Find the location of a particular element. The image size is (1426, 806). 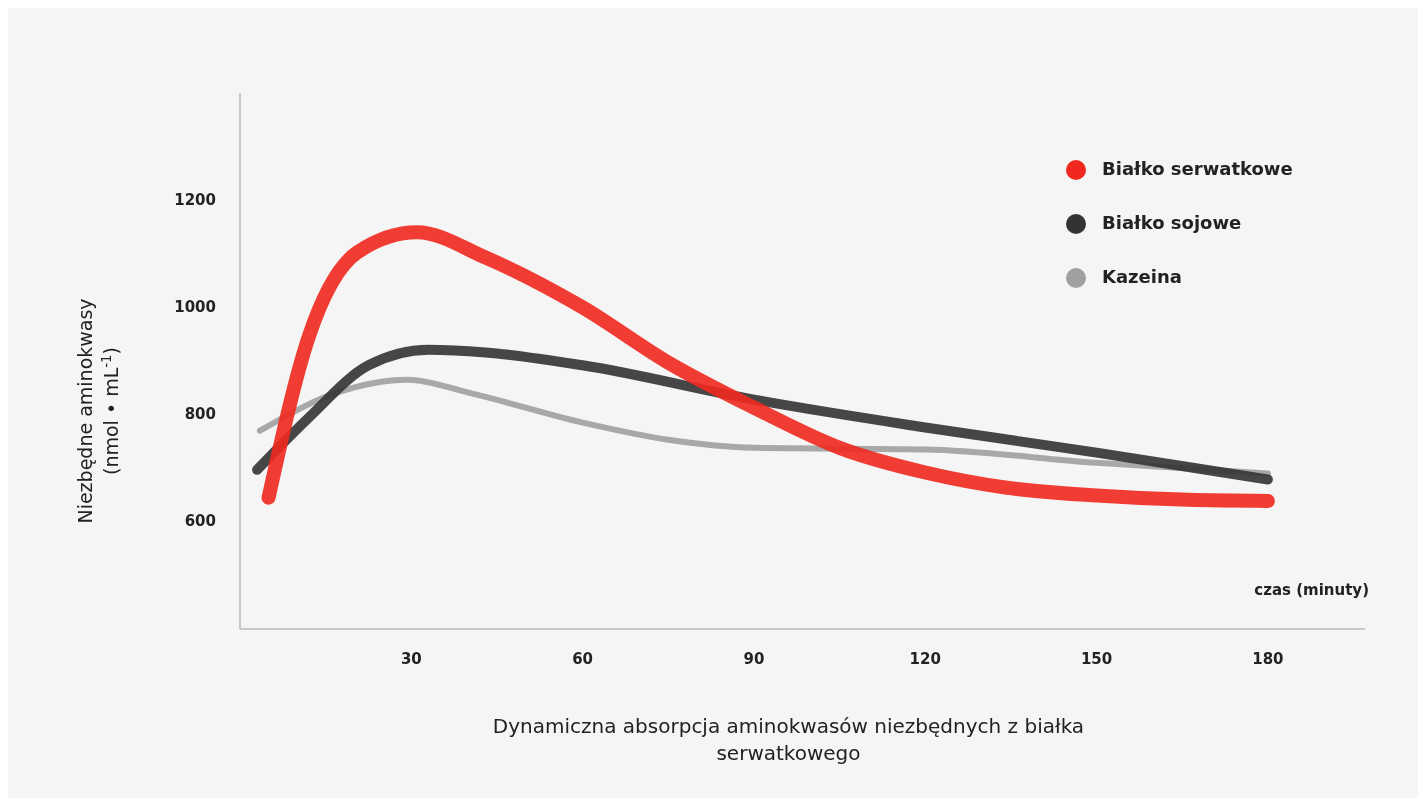

y-tick-label: 1000 is located at coordinates (195, 306).